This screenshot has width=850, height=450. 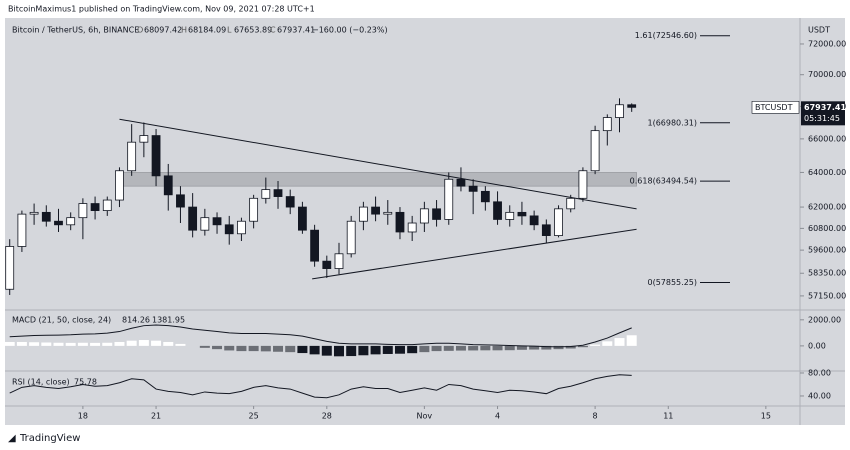 I want to click on rsi-last: 75.78, so click(x=85, y=382).